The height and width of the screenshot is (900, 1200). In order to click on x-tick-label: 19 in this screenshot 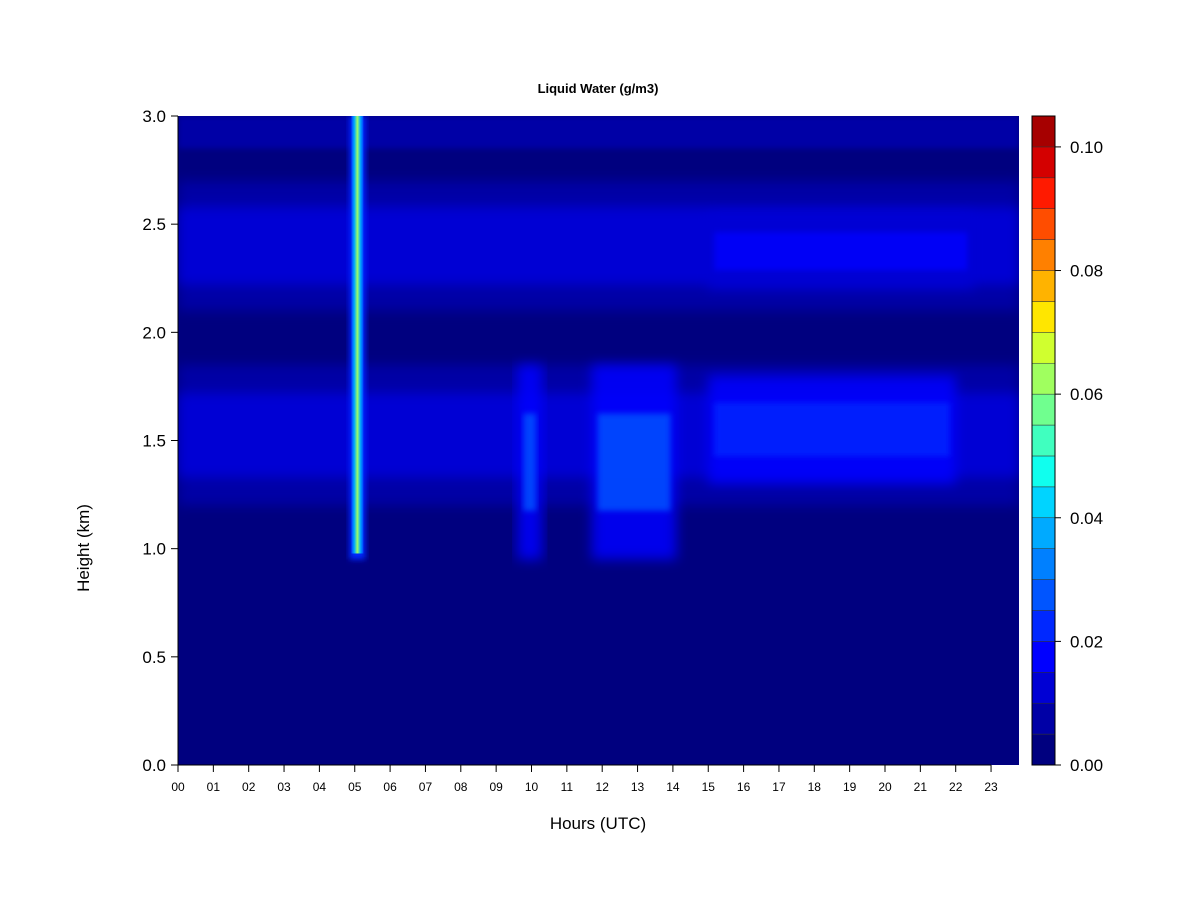, I will do `click(850, 787)`.